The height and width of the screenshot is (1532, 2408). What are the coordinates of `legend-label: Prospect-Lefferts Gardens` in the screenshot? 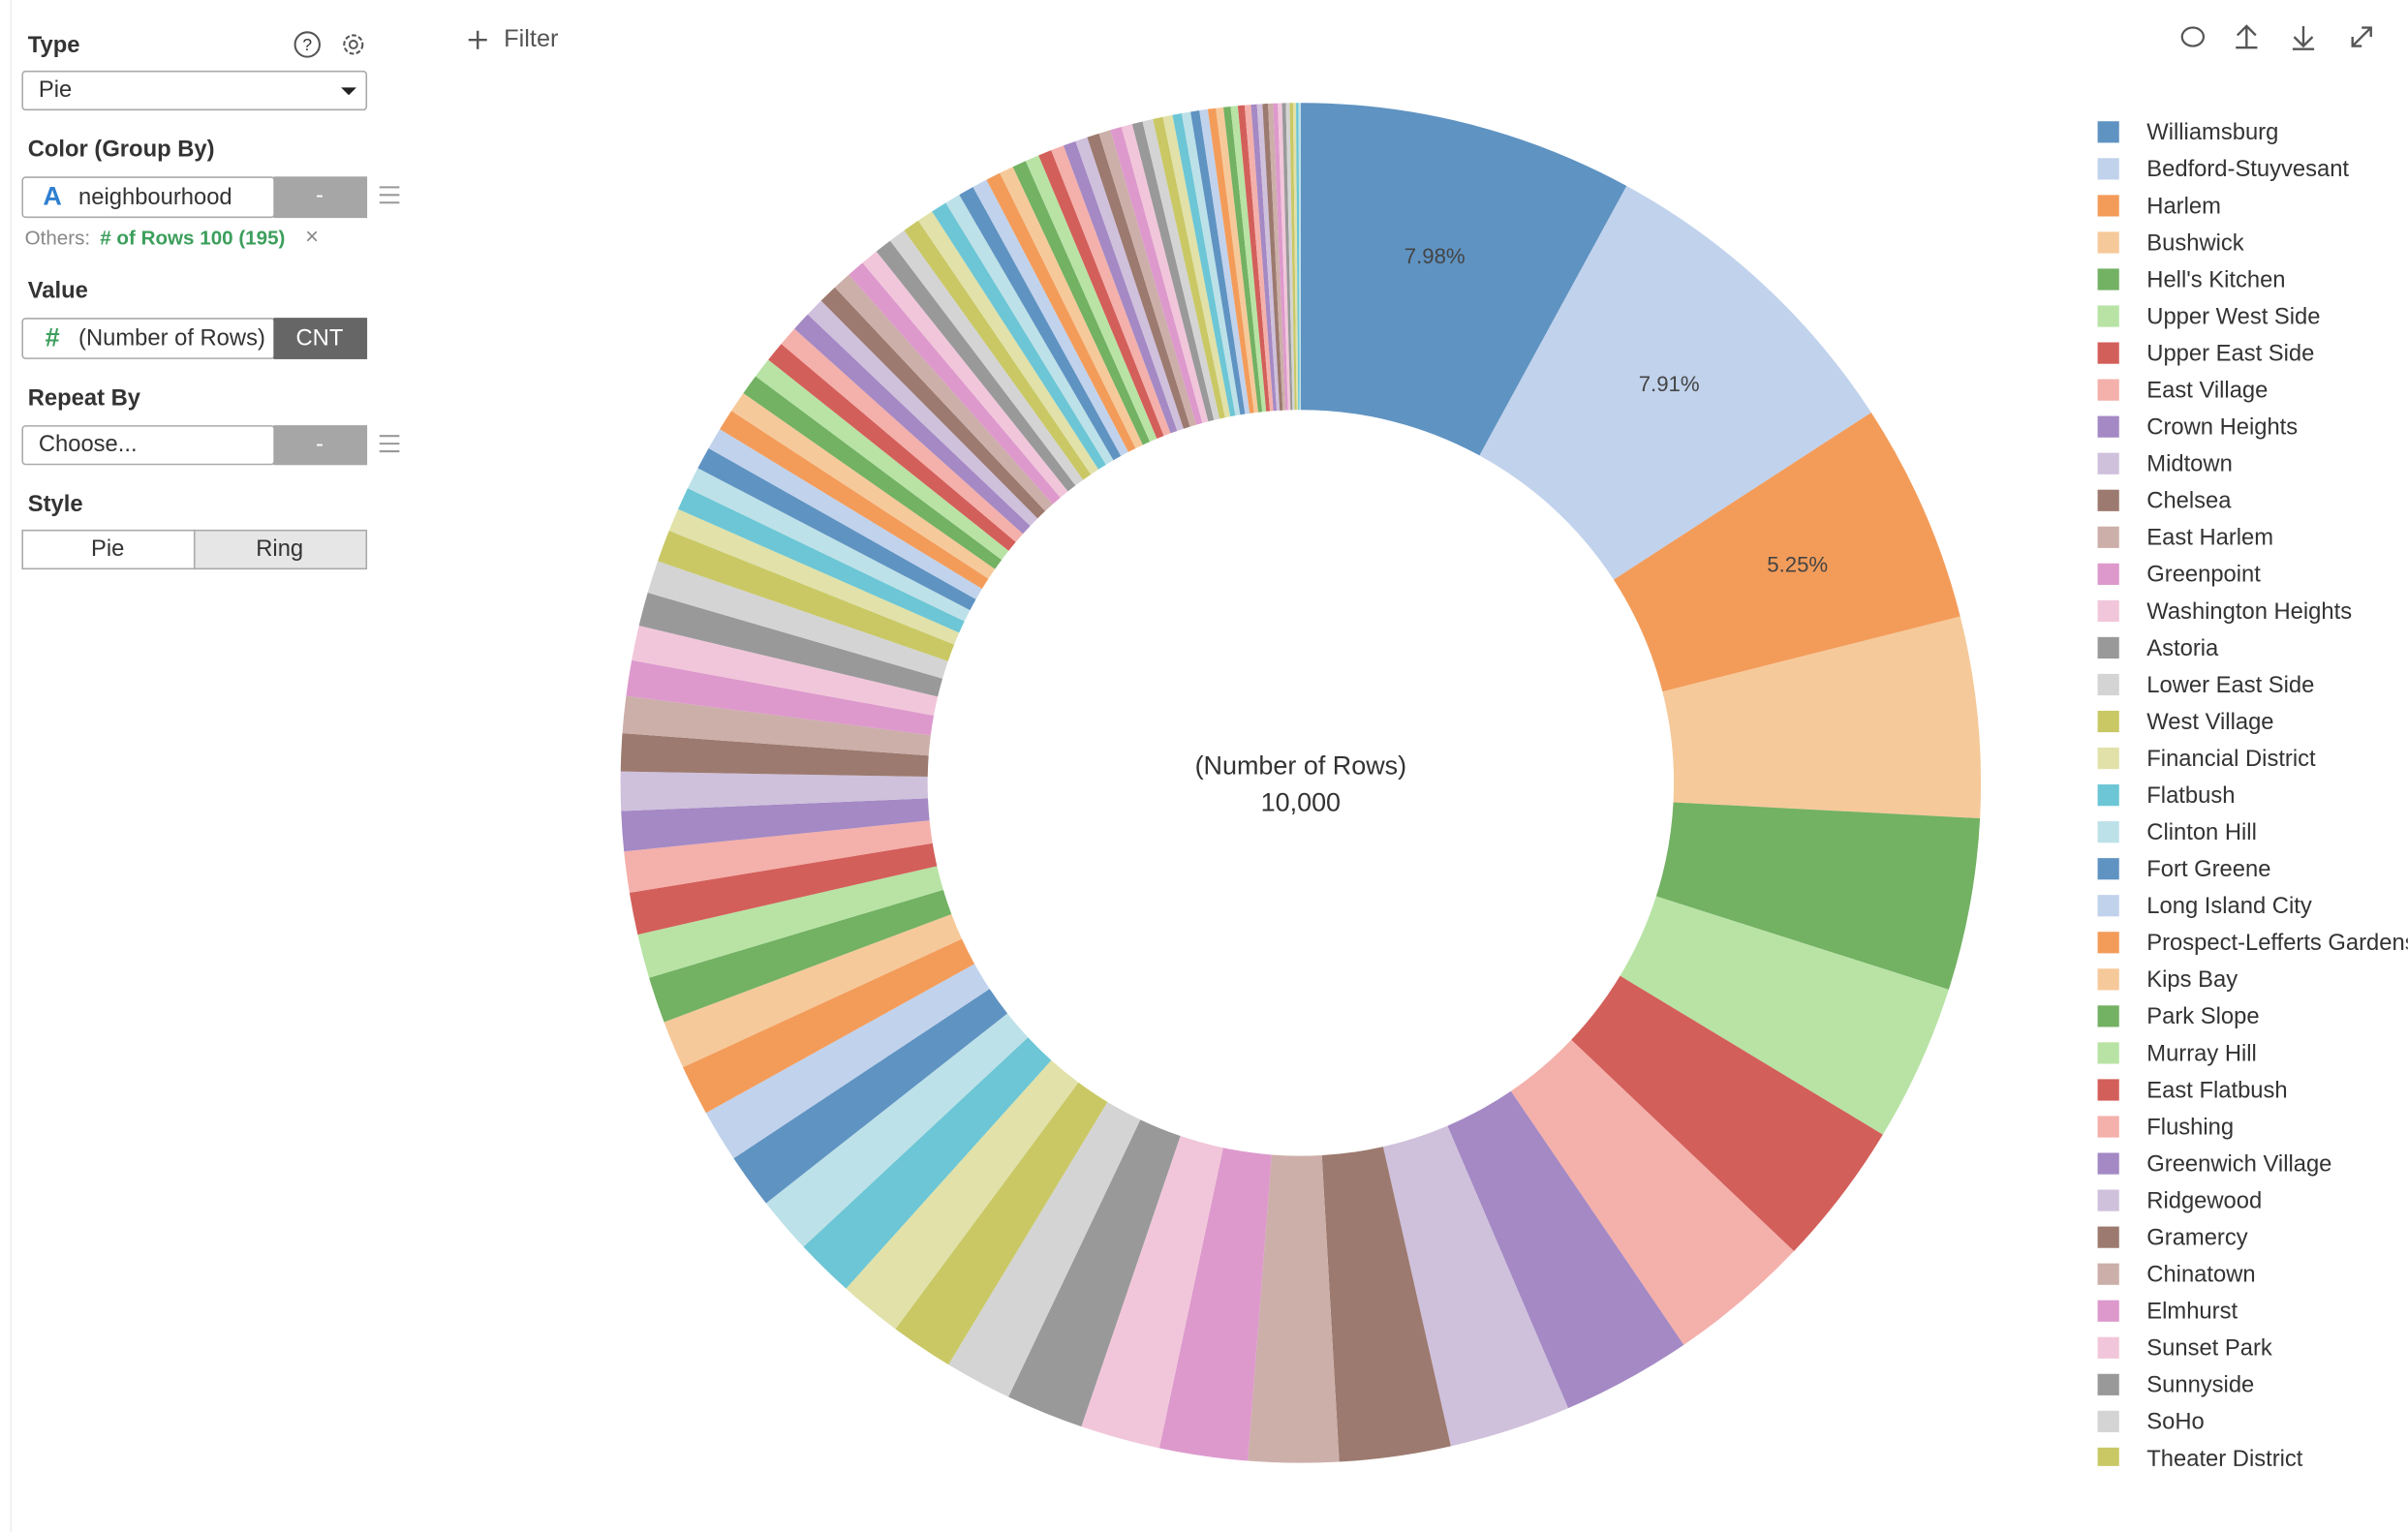 It's located at (2277, 943).